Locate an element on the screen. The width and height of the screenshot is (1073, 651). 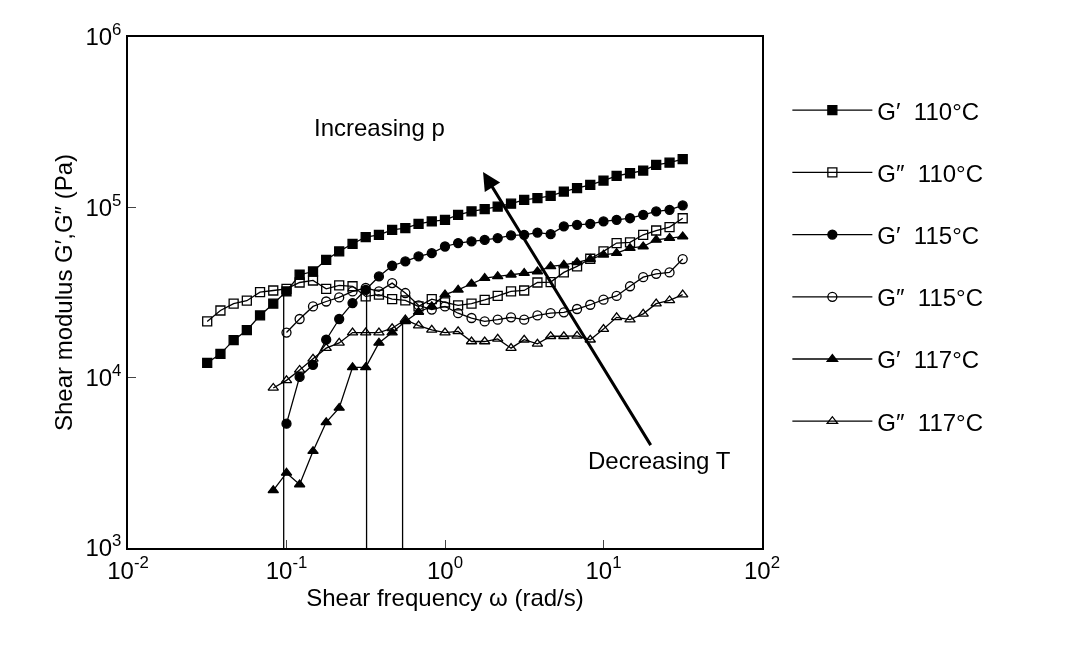
x-tick-label: 10$^{2}$ is located at coordinates (762, 568).